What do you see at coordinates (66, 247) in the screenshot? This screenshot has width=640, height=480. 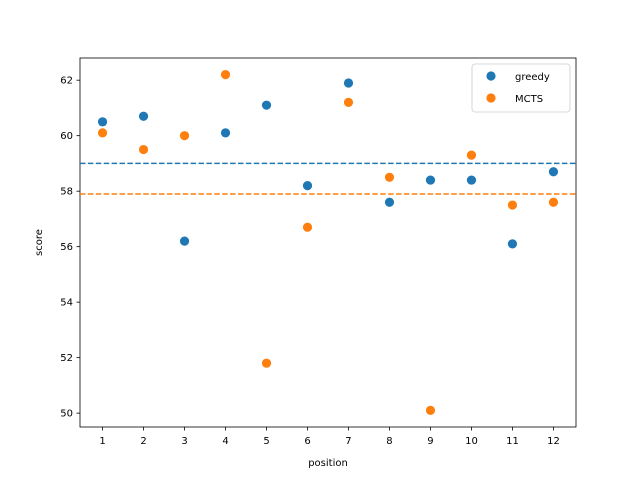 I see `y-tick-label: 56` at bounding box center [66, 247].